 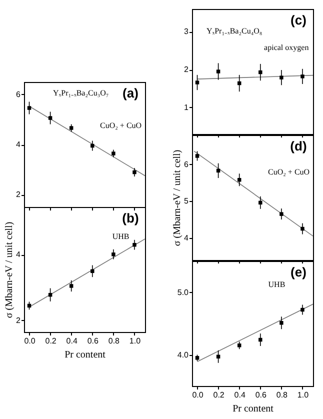 What do you see at coordinates (183, 355) in the screenshot?
I see `y-tick-label: 4.0` at bounding box center [183, 355].